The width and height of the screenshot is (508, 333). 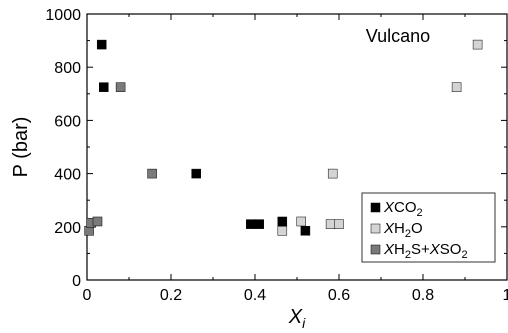 I want to click on legend-box, so click(x=428, y=227).